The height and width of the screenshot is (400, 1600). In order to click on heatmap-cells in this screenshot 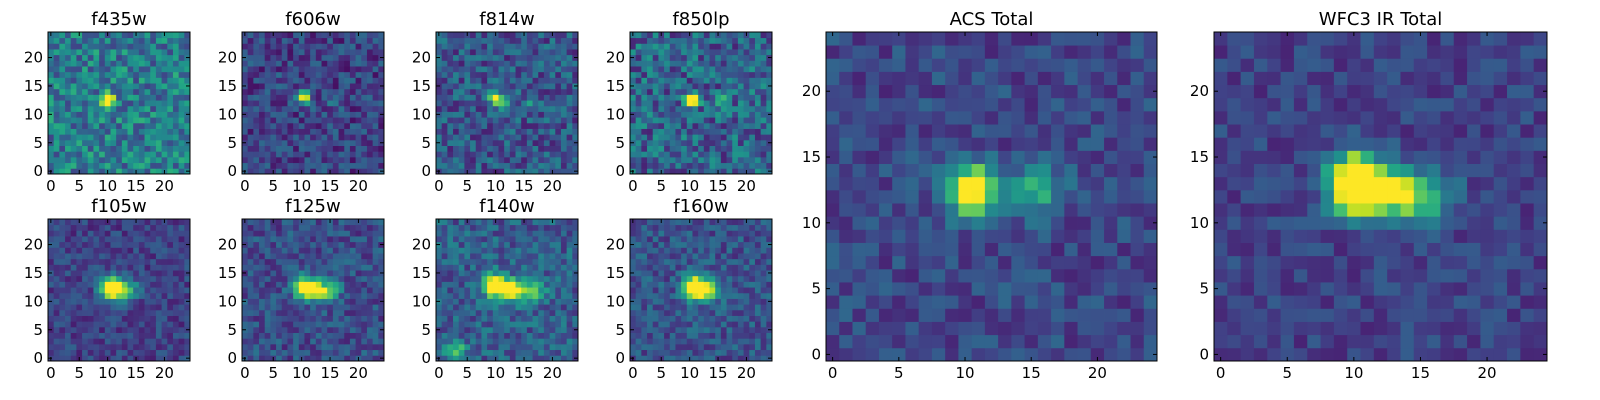, I will do `click(313, 103)`.